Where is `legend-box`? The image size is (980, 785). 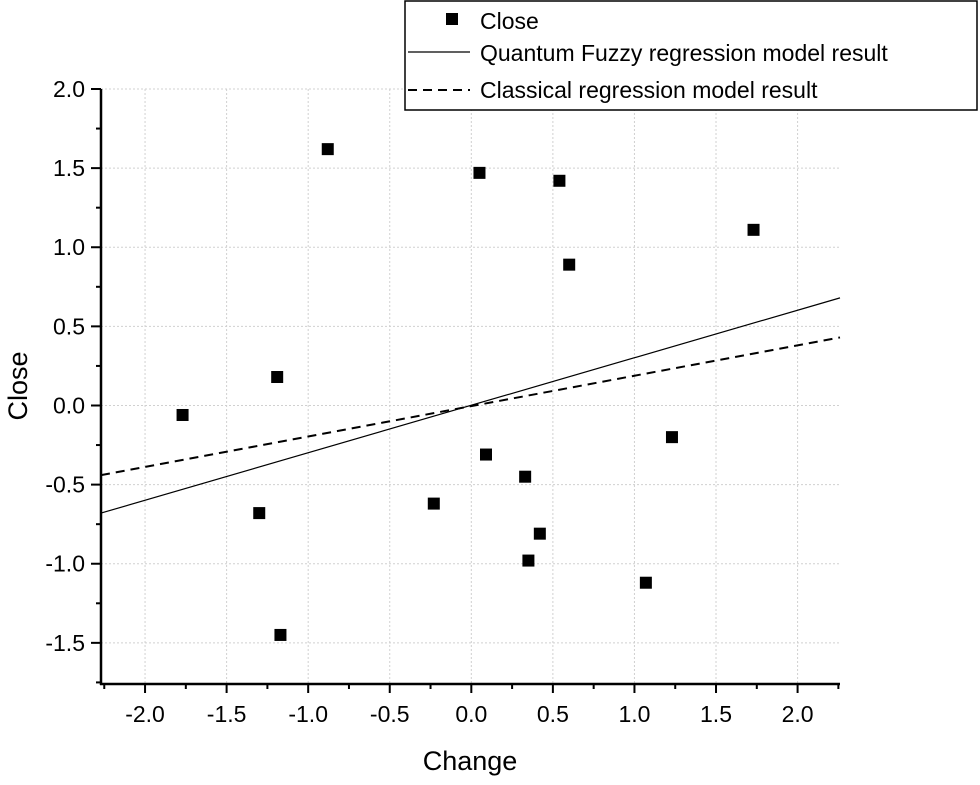 legend-box is located at coordinates (691, 55).